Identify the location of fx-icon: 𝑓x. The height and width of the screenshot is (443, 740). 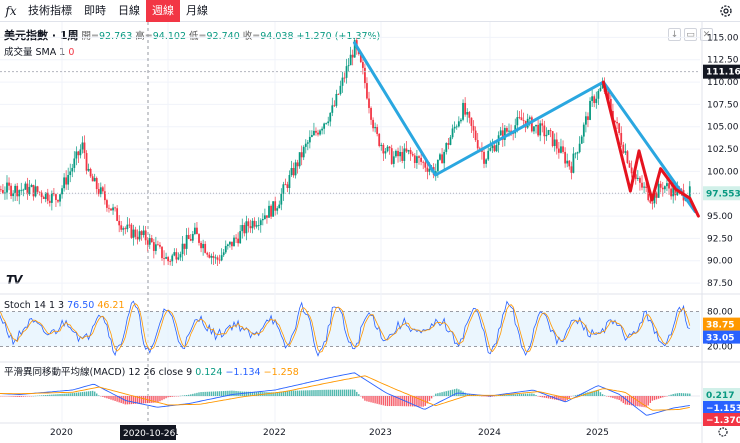
(11, 10).